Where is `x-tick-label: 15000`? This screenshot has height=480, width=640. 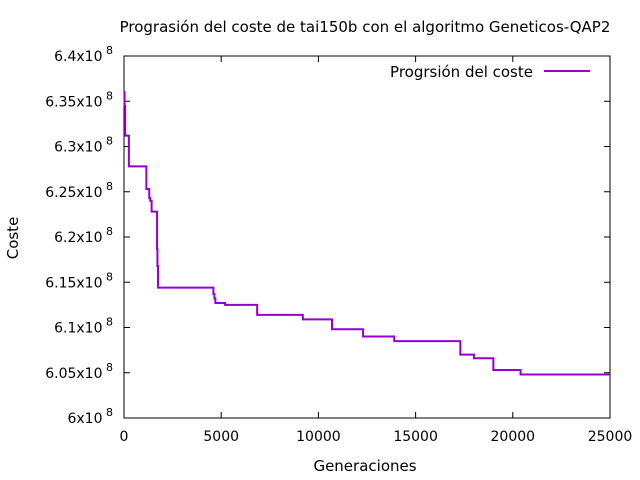
x-tick-label: 15000 is located at coordinates (415, 437).